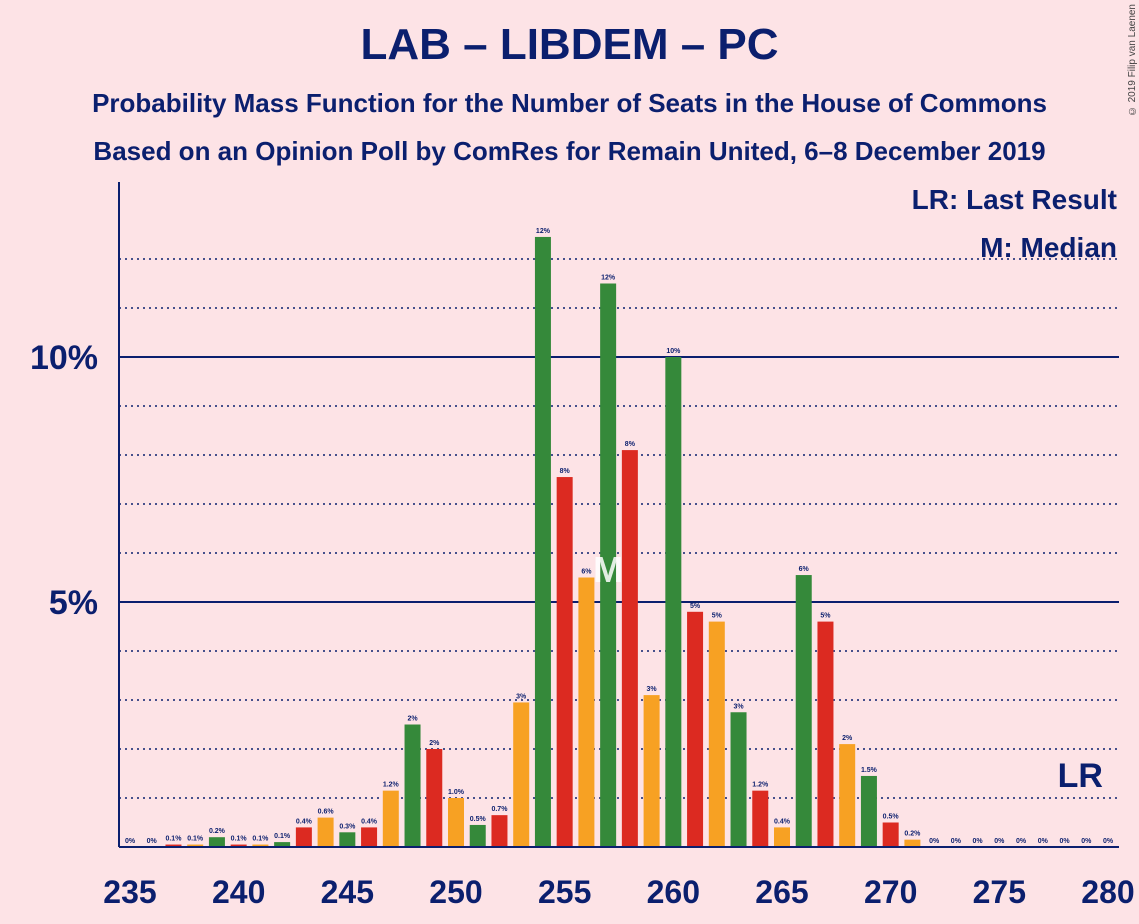  What do you see at coordinates (347, 826) in the screenshot?
I see `data-label: 0.3%` at bounding box center [347, 826].